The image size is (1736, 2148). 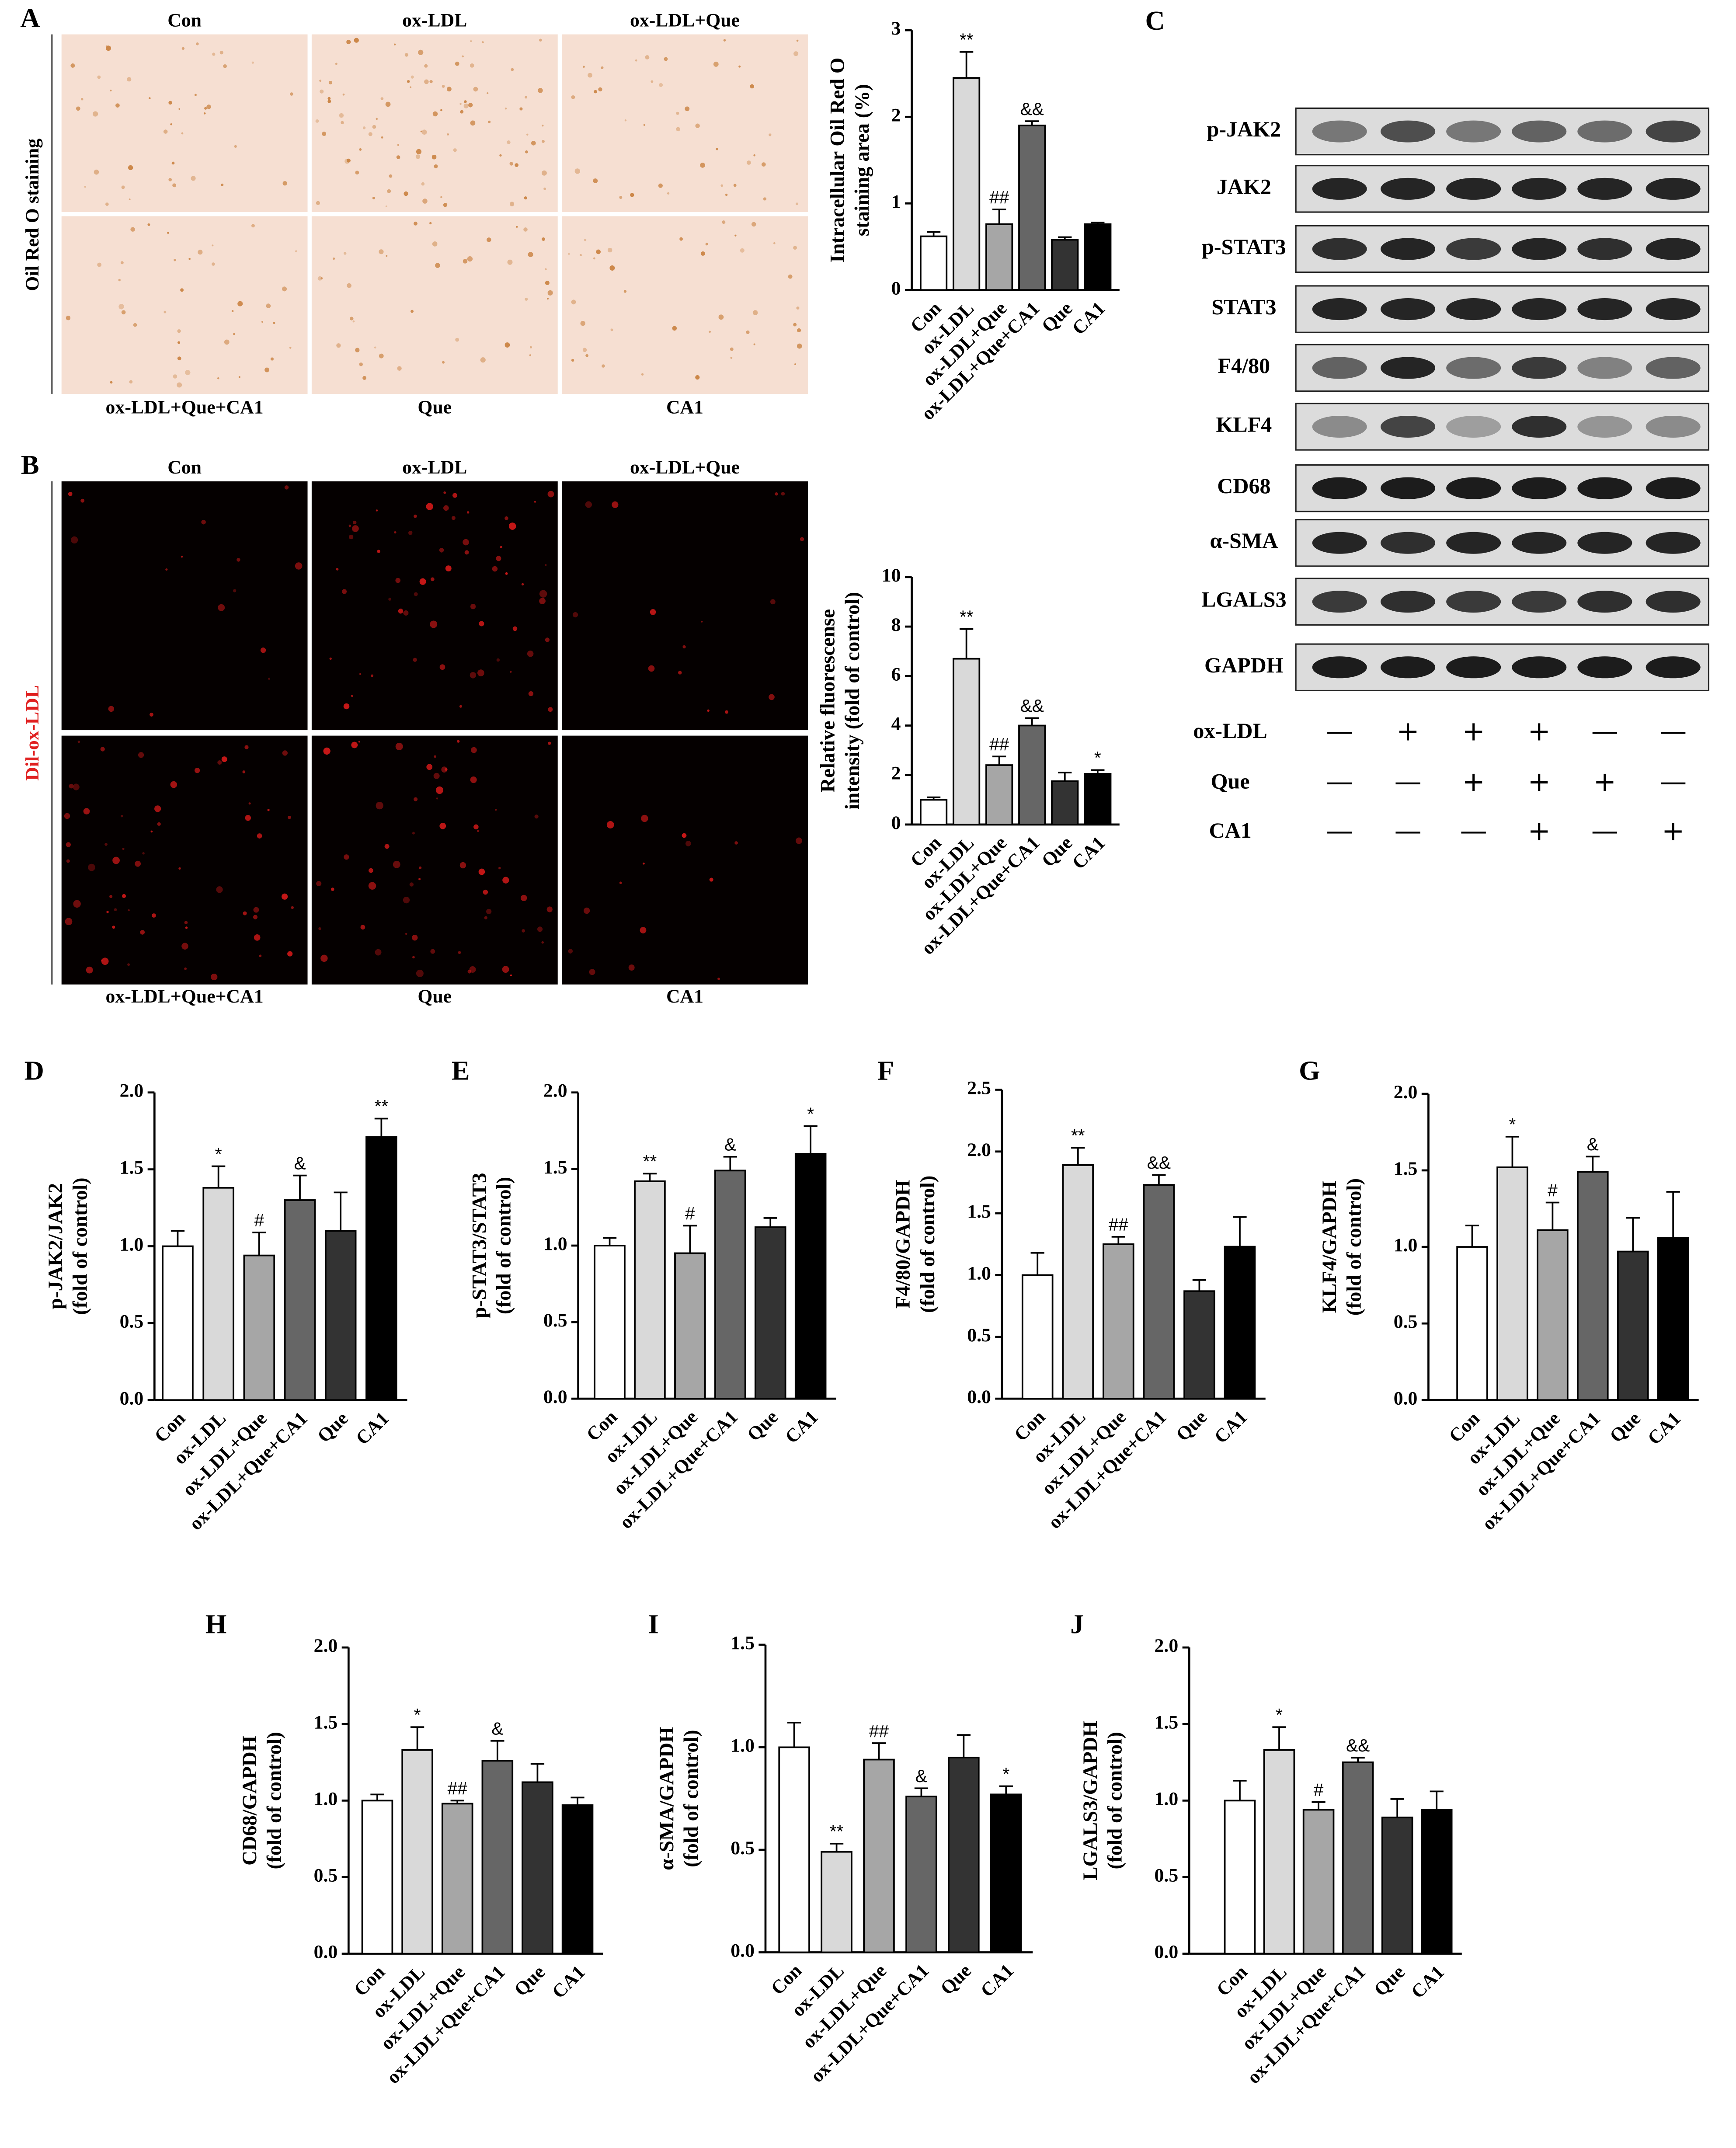 I want to click on image-label: ox-LDL, so click(x=434, y=468).